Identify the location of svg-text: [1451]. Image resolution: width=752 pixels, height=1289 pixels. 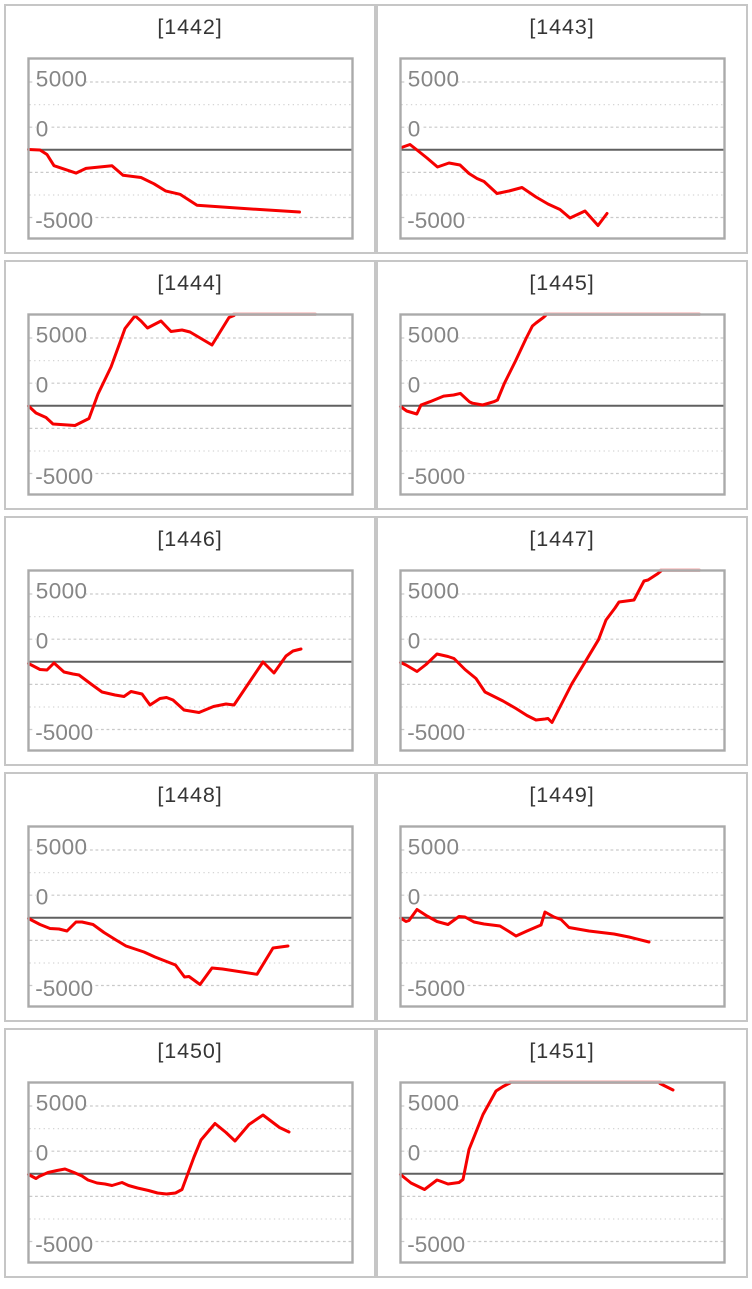
(561, 1051).